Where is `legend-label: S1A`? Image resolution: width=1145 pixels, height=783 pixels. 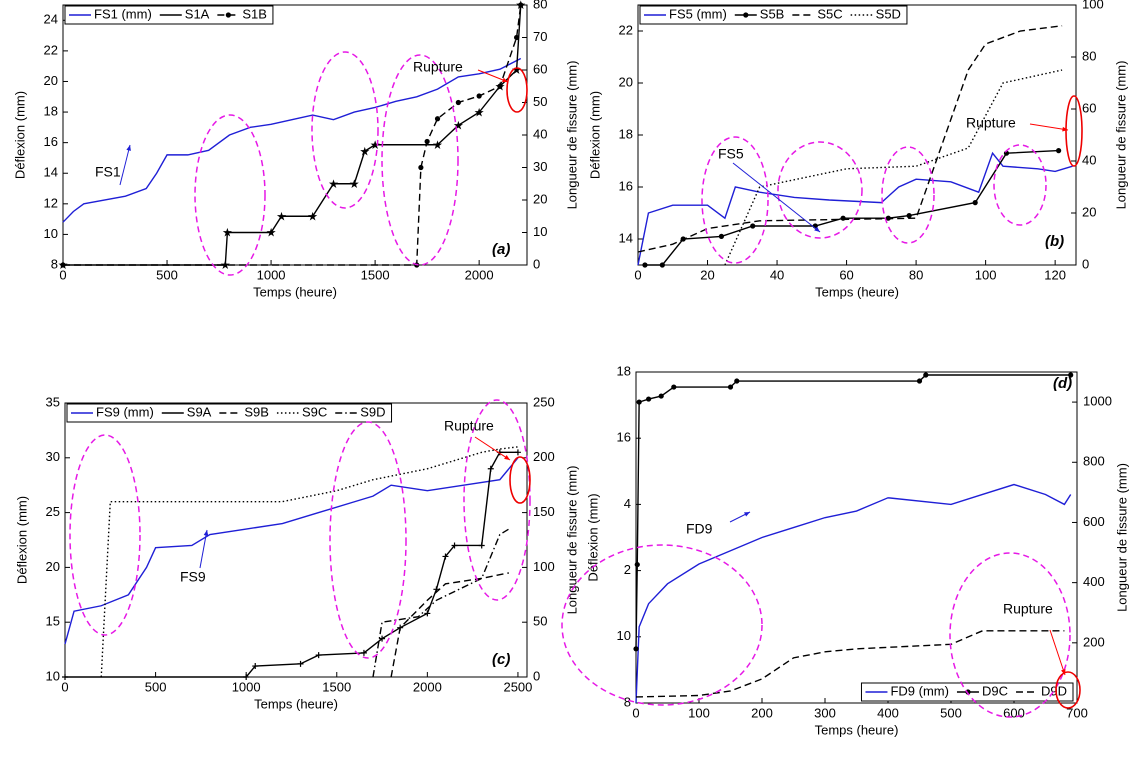 legend-label: S1A is located at coordinates (197, 13).